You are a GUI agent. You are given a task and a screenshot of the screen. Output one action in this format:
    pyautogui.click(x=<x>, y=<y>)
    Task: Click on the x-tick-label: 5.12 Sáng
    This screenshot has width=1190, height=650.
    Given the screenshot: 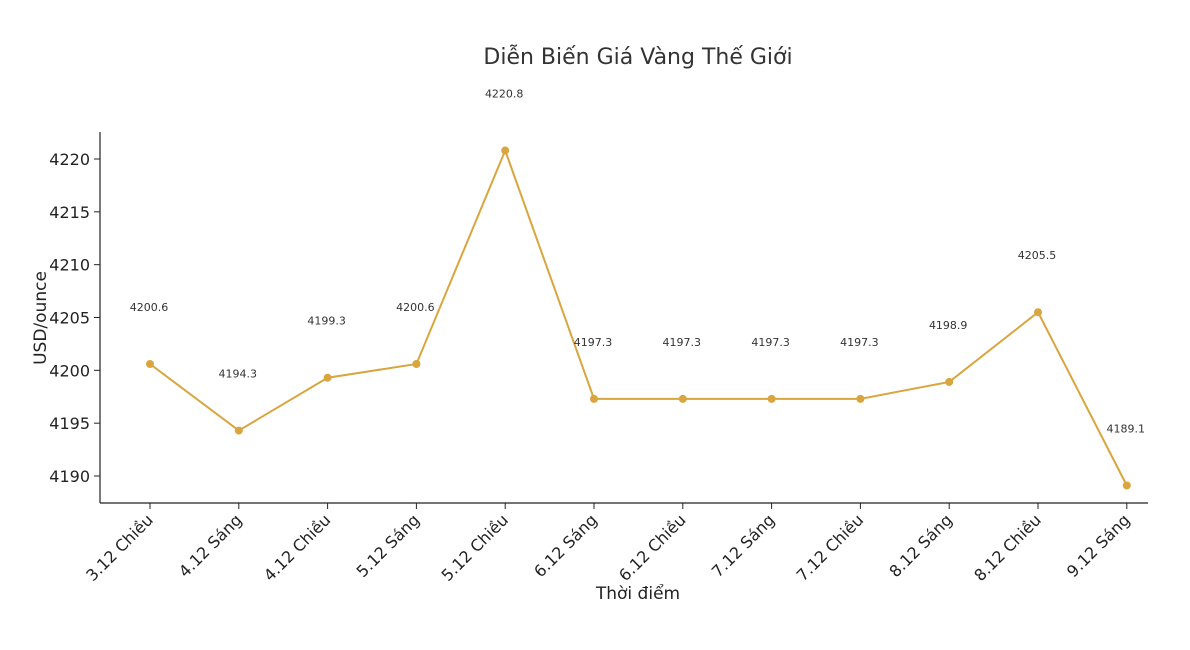 What is the action you would take?
    pyautogui.click(x=388, y=545)
    